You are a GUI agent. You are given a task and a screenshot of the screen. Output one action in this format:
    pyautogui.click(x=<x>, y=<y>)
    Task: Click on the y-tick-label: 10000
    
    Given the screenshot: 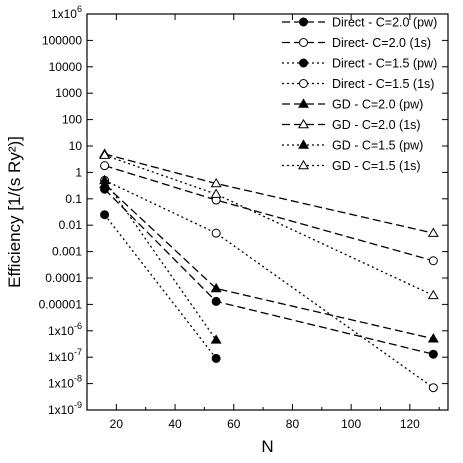 What is the action you would take?
    pyautogui.click(x=66, y=67)
    